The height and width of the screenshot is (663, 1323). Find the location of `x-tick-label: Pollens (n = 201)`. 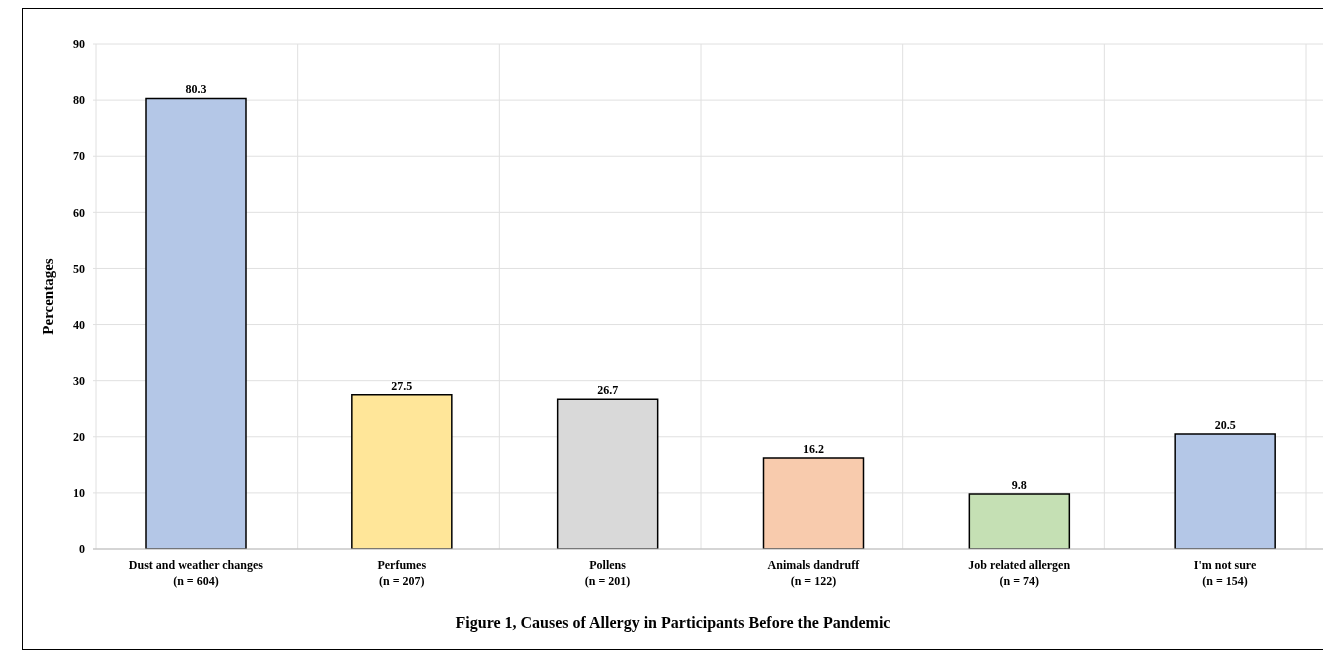

x-tick-label: Pollens (n = 201) is located at coordinates (607, 573).